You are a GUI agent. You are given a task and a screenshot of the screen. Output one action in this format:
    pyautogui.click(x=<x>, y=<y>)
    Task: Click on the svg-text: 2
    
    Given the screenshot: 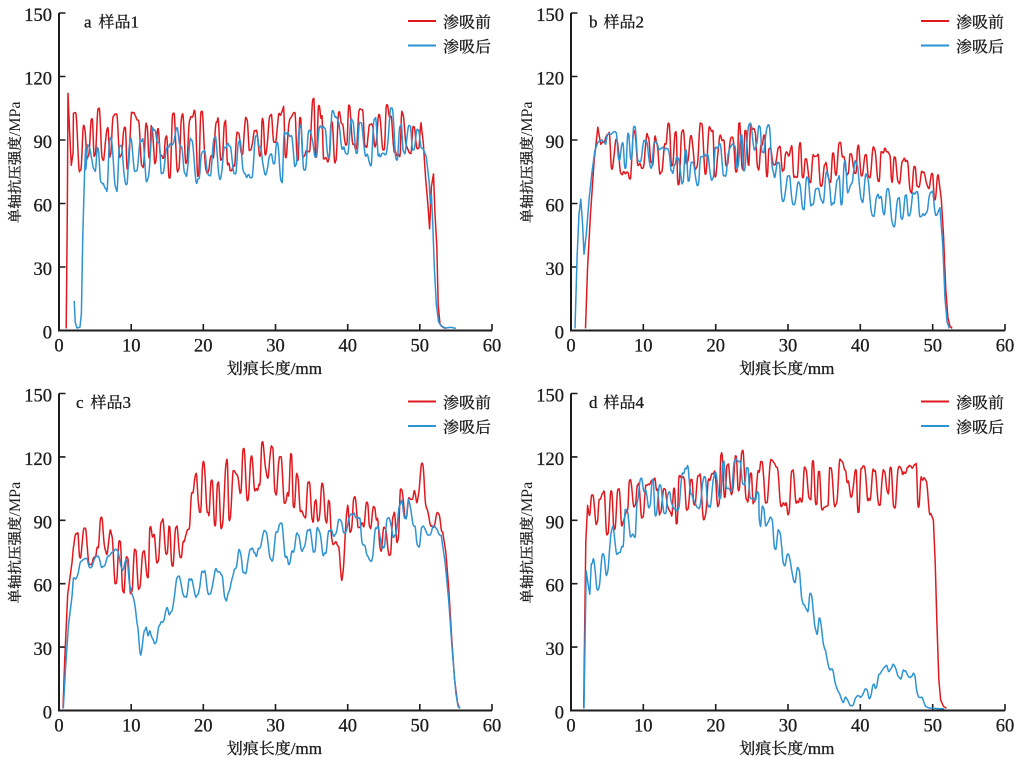 What is the action you would take?
    pyautogui.click(x=640, y=22)
    